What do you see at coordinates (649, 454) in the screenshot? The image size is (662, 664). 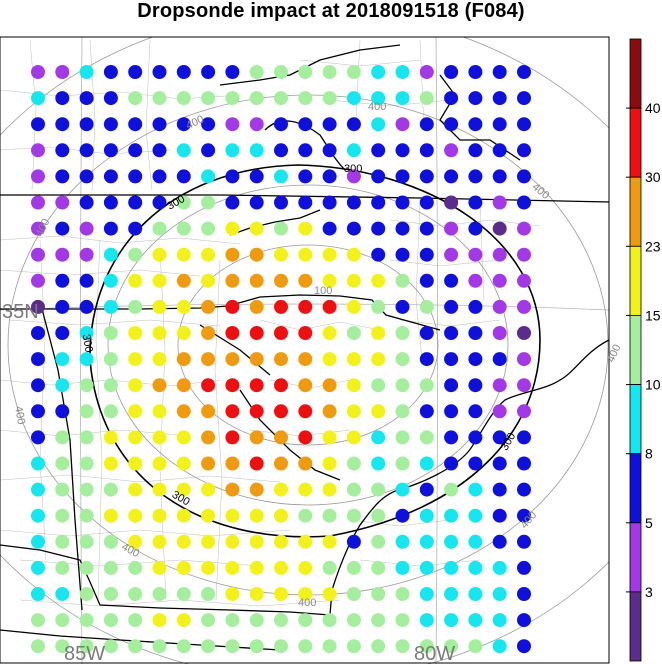 I see `colorbar-tick-label: 8` at bounding box center [649, 454].